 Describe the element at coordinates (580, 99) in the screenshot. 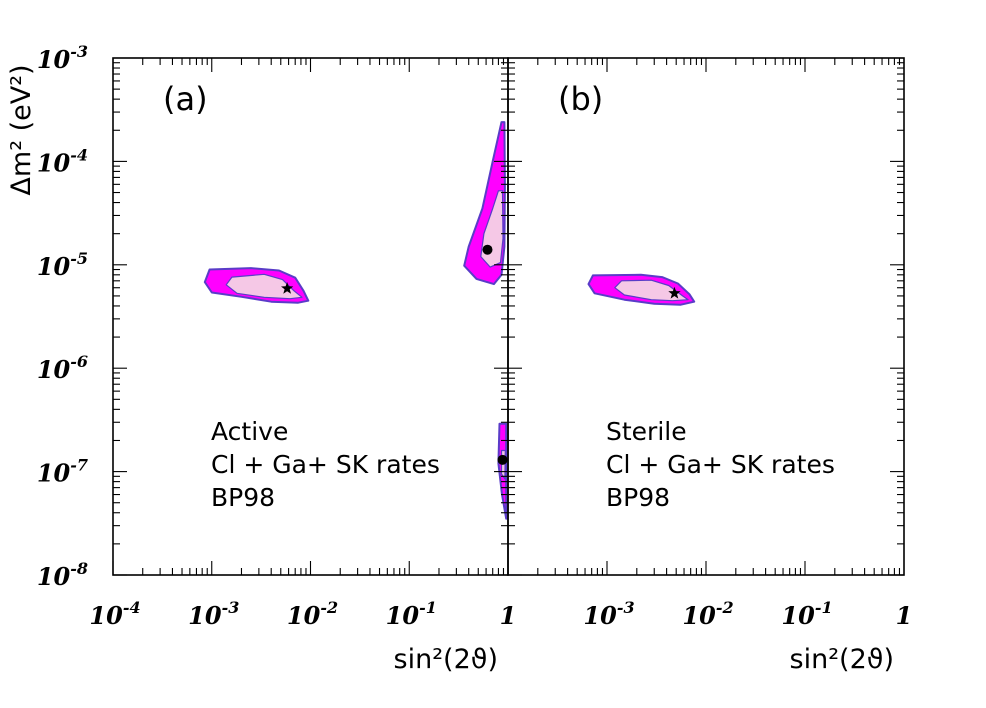

I see `panel-b-label: (b)` at that location.